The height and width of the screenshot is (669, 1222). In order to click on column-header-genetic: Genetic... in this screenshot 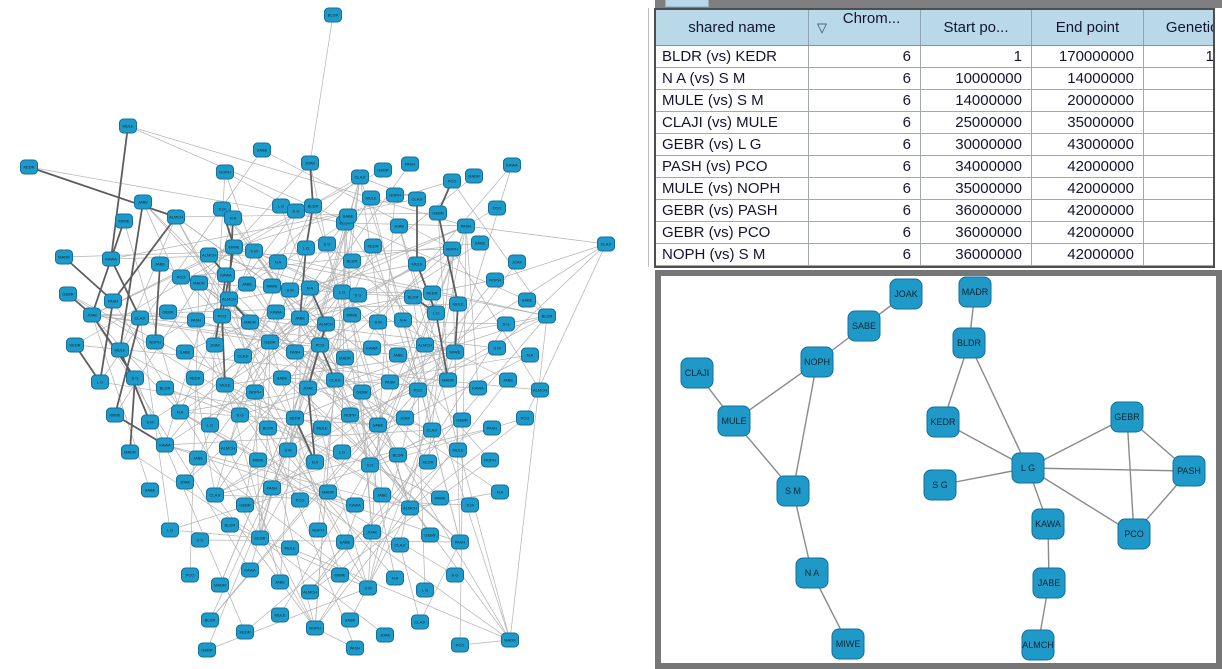, I will do `click(1178, 28)`.